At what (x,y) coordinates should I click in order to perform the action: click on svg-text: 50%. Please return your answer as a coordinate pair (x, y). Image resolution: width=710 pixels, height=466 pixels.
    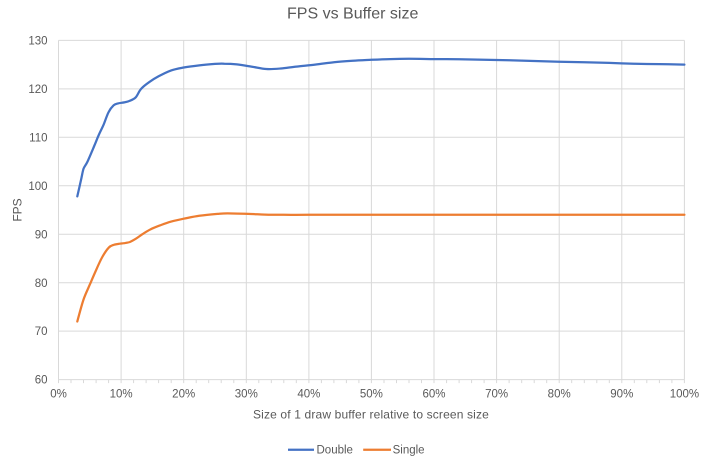
    Looking at the image, I should click on (371, 394).